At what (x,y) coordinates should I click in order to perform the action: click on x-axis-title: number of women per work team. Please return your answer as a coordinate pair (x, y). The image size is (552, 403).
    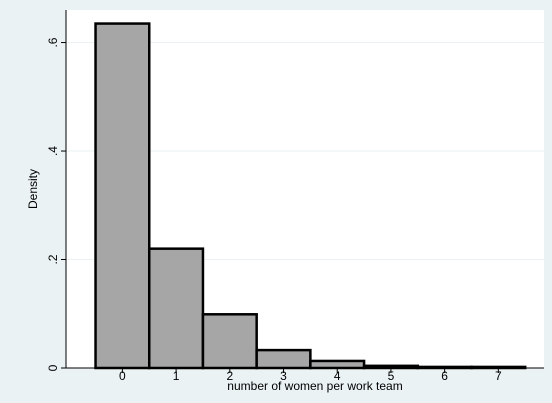
    Looking at the image, I should click on (314, 386).